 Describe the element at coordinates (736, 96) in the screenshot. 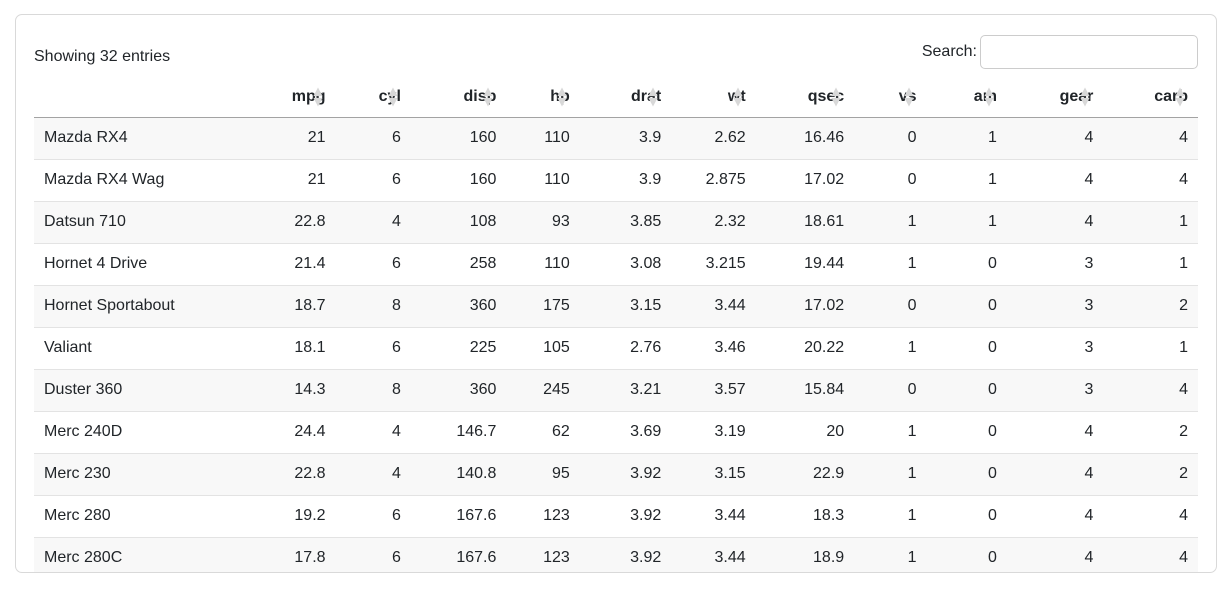

I see `column-label: wt` at that location.